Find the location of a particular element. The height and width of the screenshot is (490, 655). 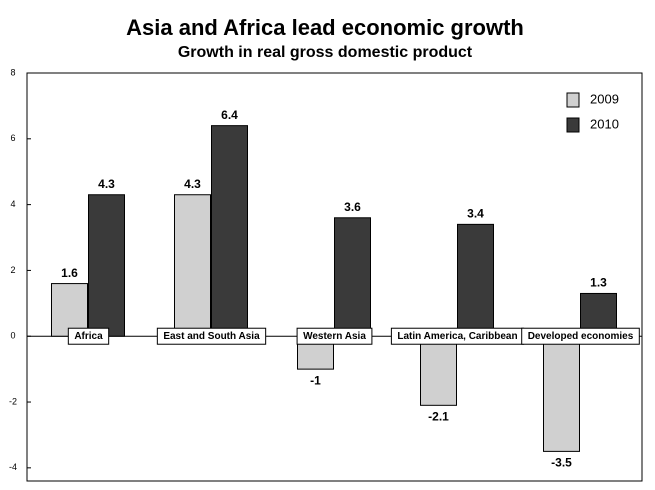

y-tick-label: -2 is located at coordinates (13, 401).